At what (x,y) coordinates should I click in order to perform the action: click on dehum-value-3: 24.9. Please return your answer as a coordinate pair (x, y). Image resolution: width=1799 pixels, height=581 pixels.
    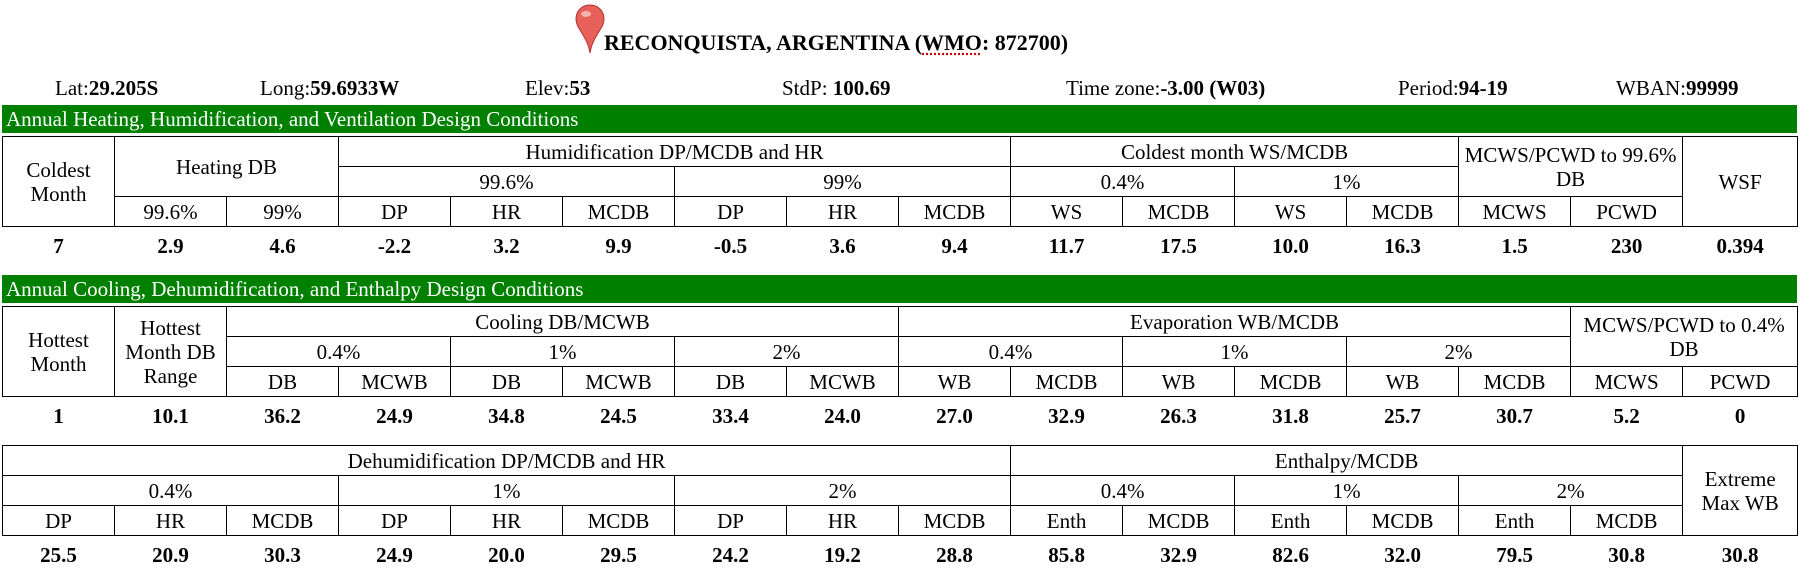
    Looking at the image, I should click on (394, 555).